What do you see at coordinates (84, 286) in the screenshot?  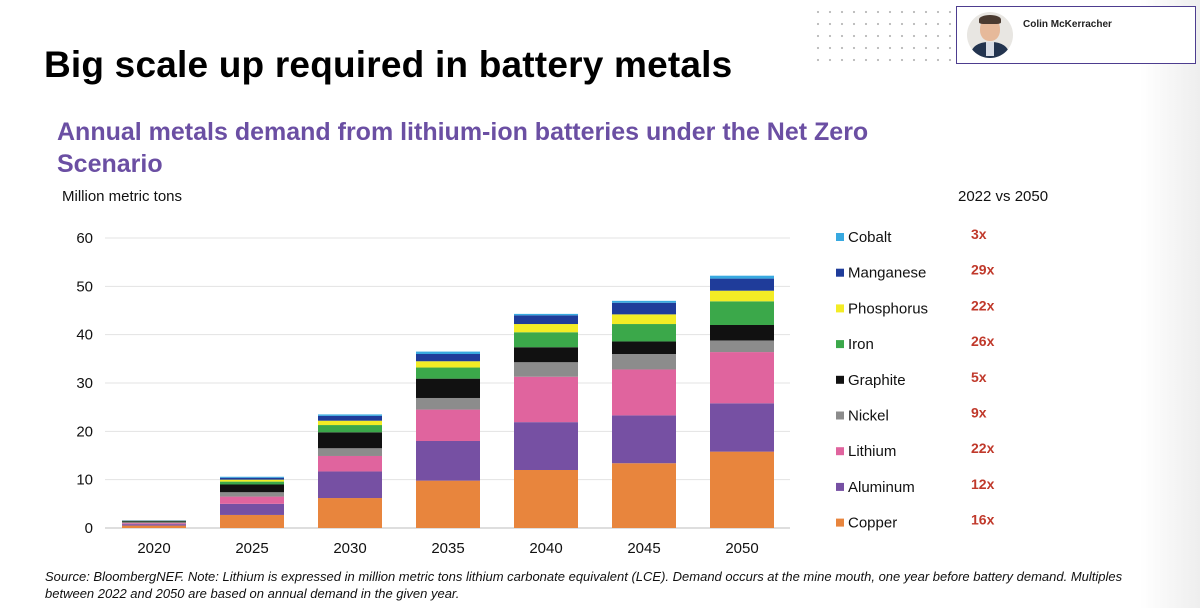 I see `y-tick-label-50: 50` at bounding box center [84, 286].